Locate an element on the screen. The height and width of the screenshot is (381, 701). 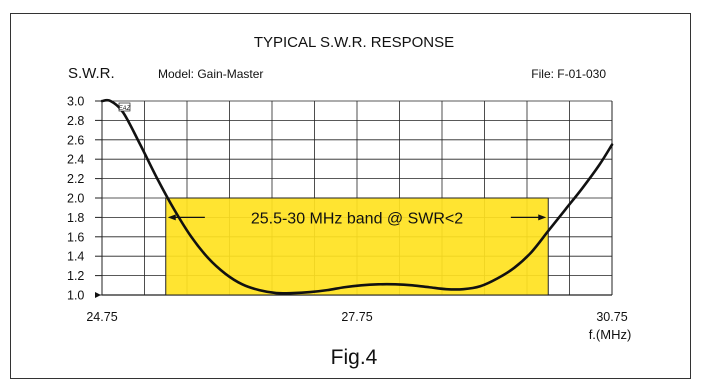
x-tick-labels: 24.75 27.75 30.75 is located at coordinates (356, 317).